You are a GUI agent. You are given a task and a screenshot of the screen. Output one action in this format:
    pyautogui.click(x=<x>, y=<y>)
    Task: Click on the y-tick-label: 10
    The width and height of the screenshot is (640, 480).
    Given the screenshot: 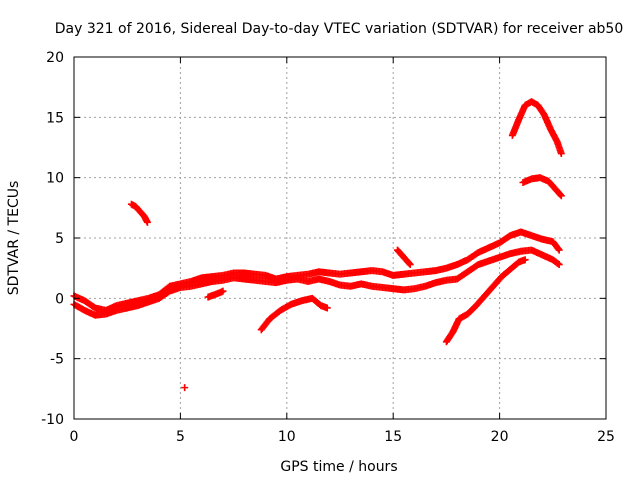 What is the action you would take?
    pyautogui.click(x=55, y=179)
    